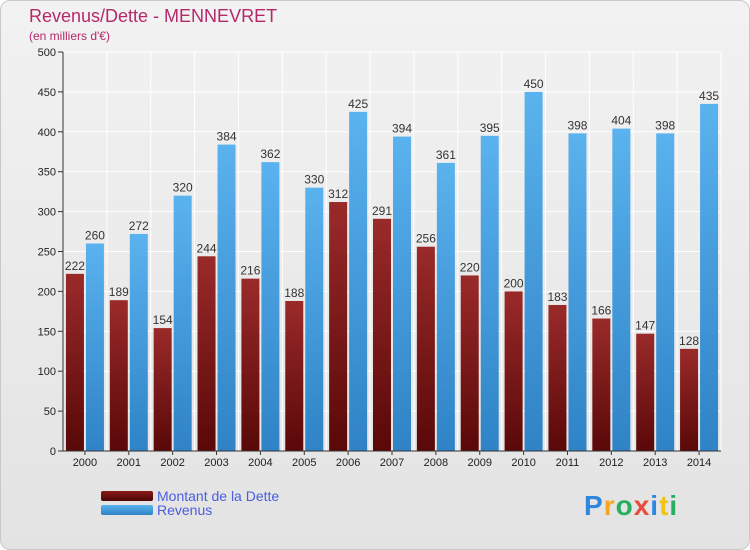 The width and height of the screenshot is (750, 550). I want to click on y-tick-label: 250, so click(47, 253).